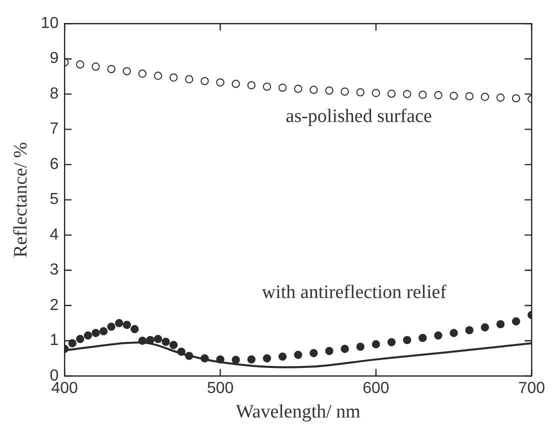 The image size is (556, 432). I want to click on x-tick-label: 700, so click(532, 389).